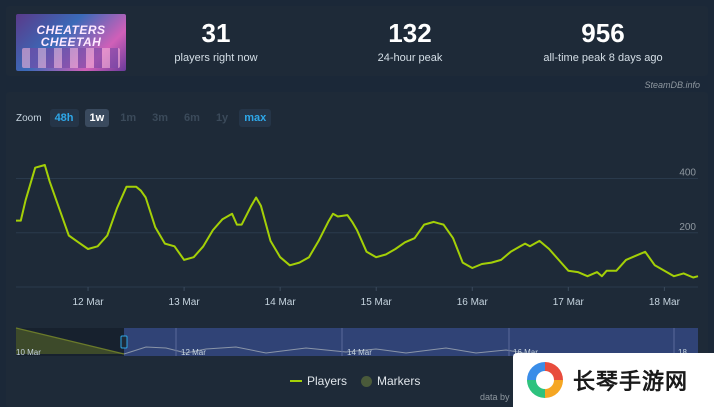  Describe the element at coordinates (410, 58) in the screenshot. I see `stat-label: 24-hour peak` at that location.